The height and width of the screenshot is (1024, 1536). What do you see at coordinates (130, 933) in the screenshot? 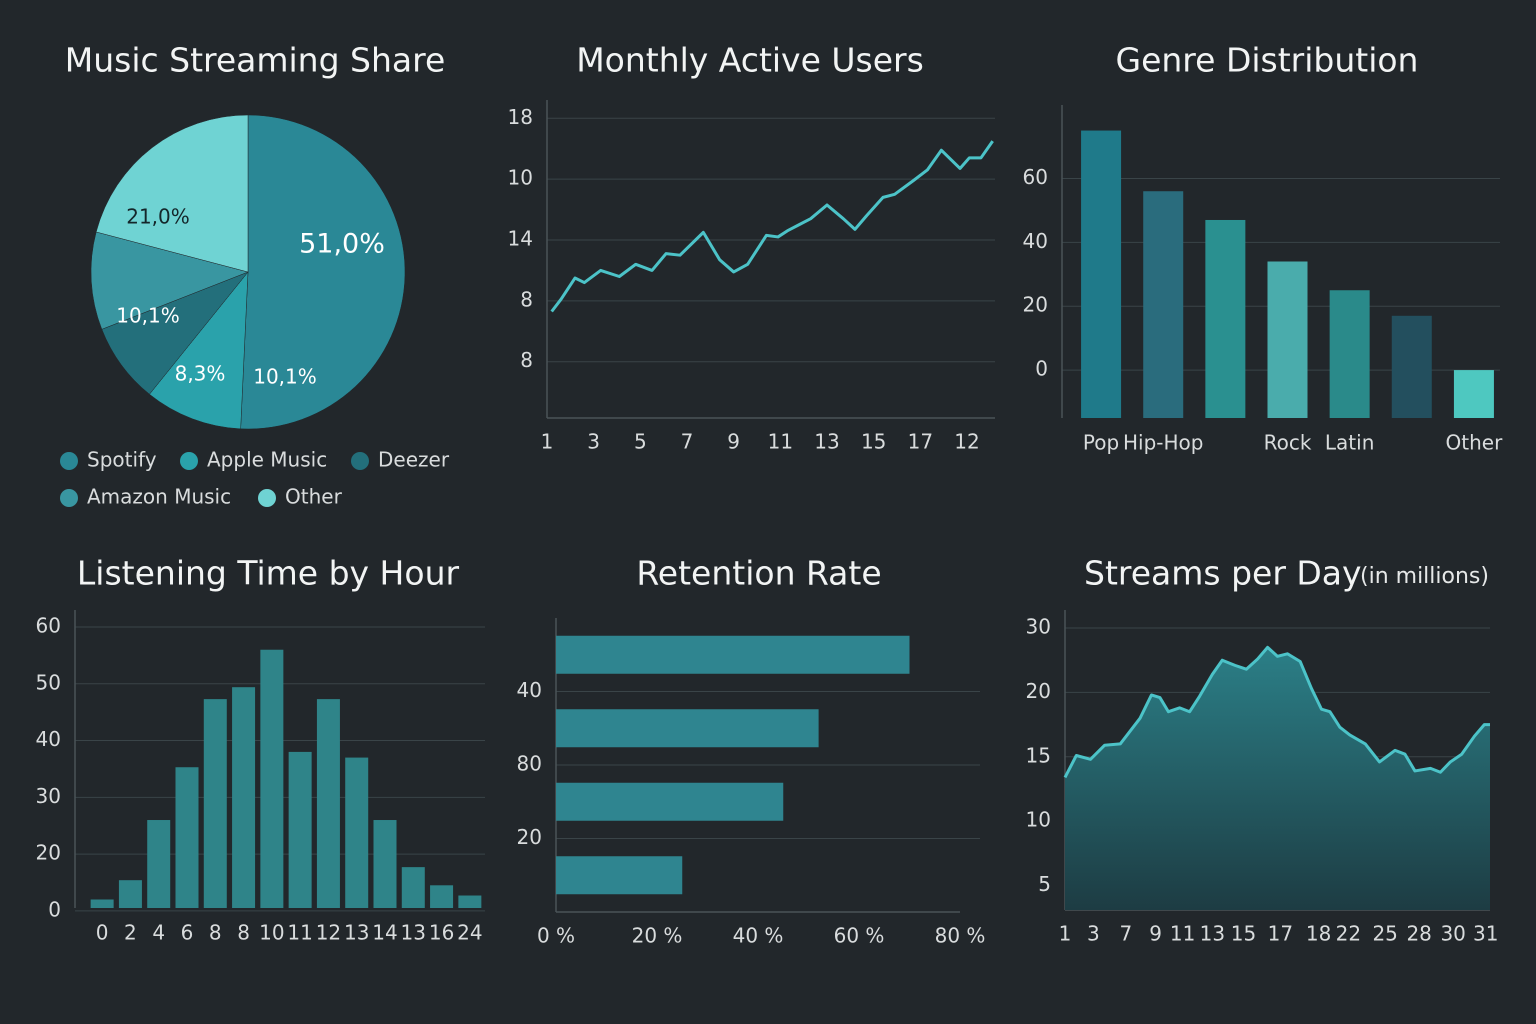
I see `x-tick-label: 2` at bounding box center [130, 933].